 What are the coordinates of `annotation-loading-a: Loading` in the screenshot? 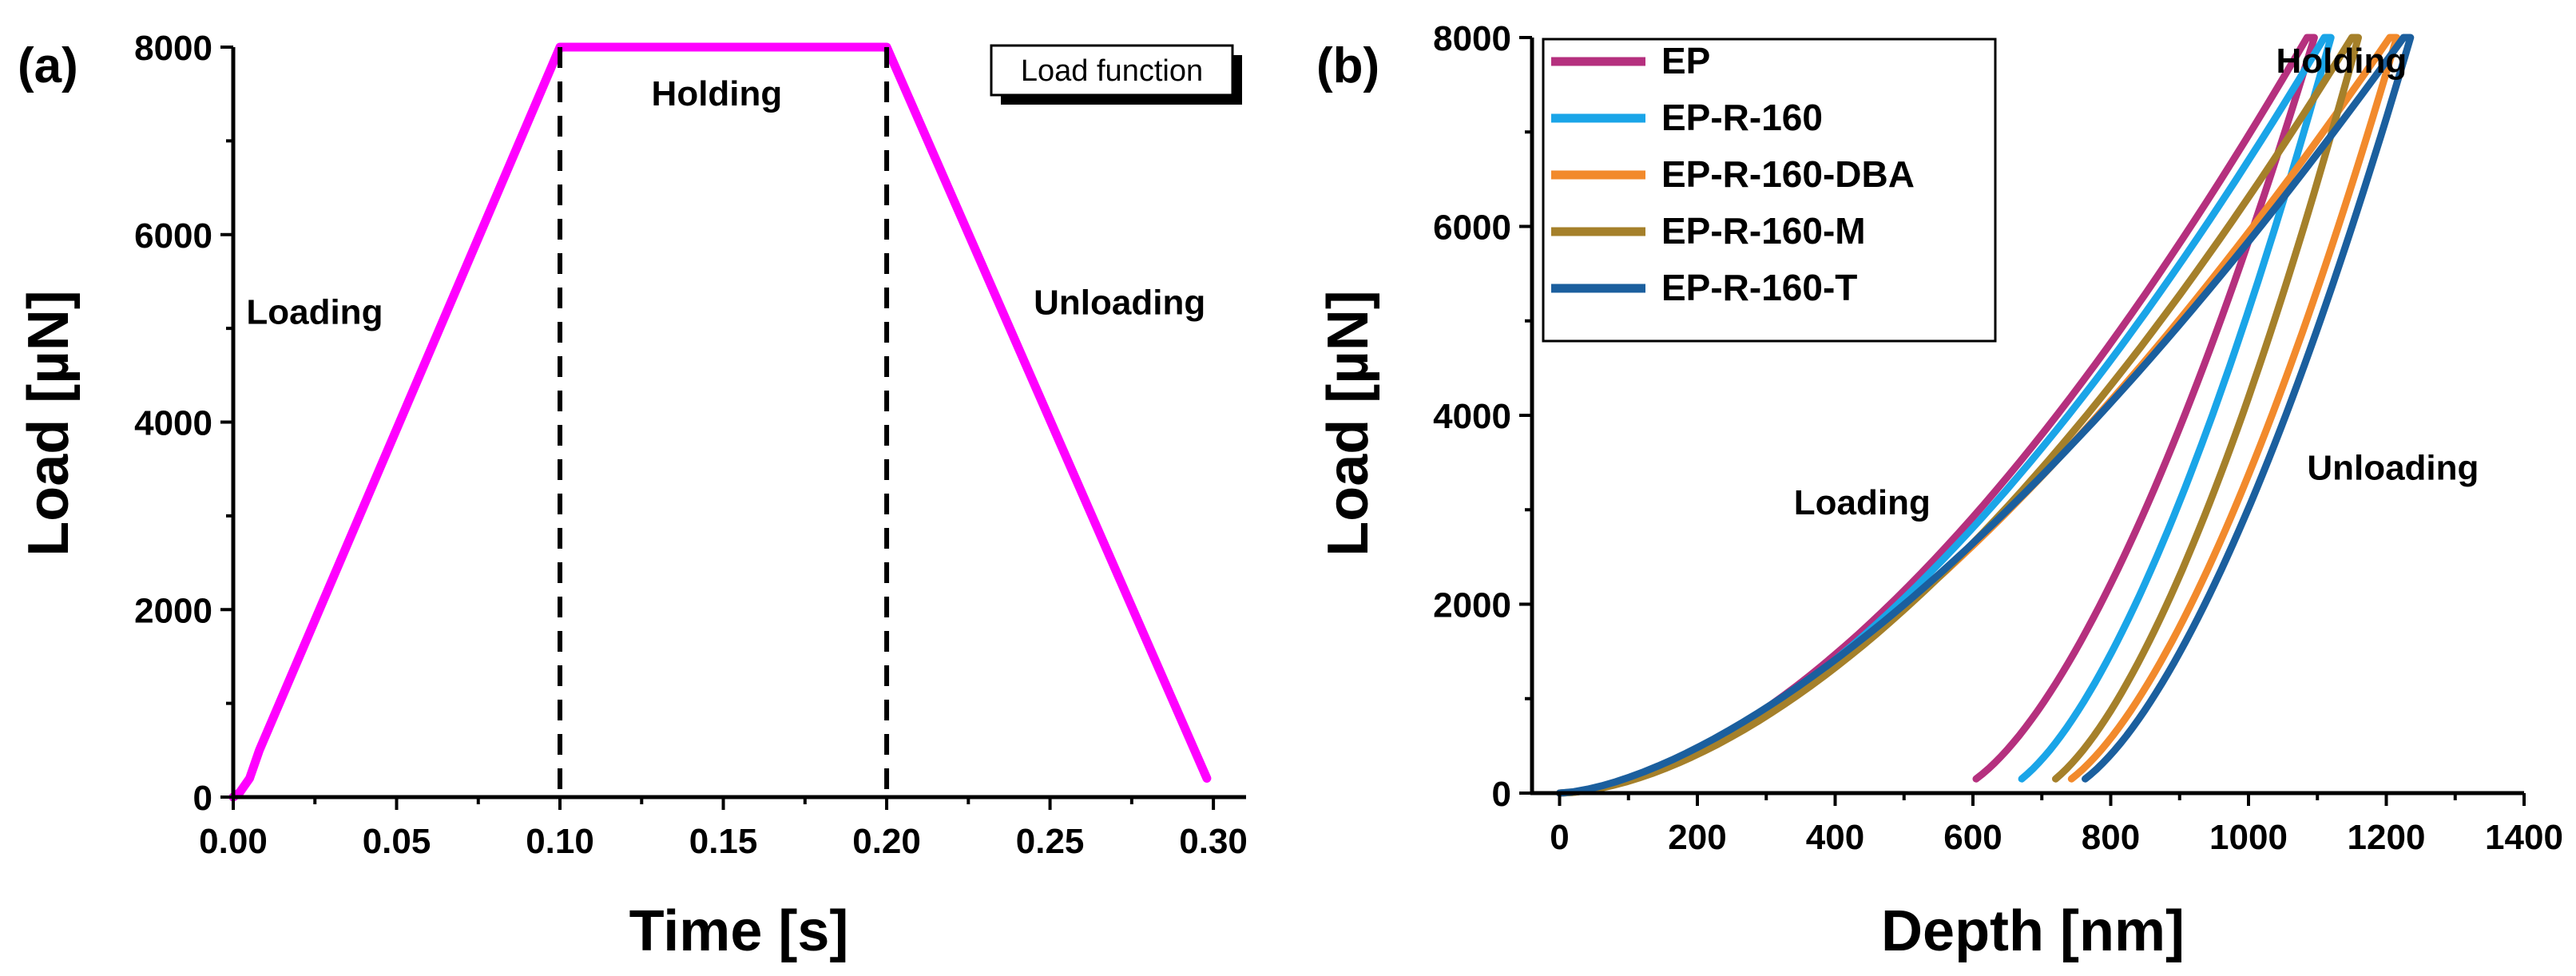 It's located at (314, 311).